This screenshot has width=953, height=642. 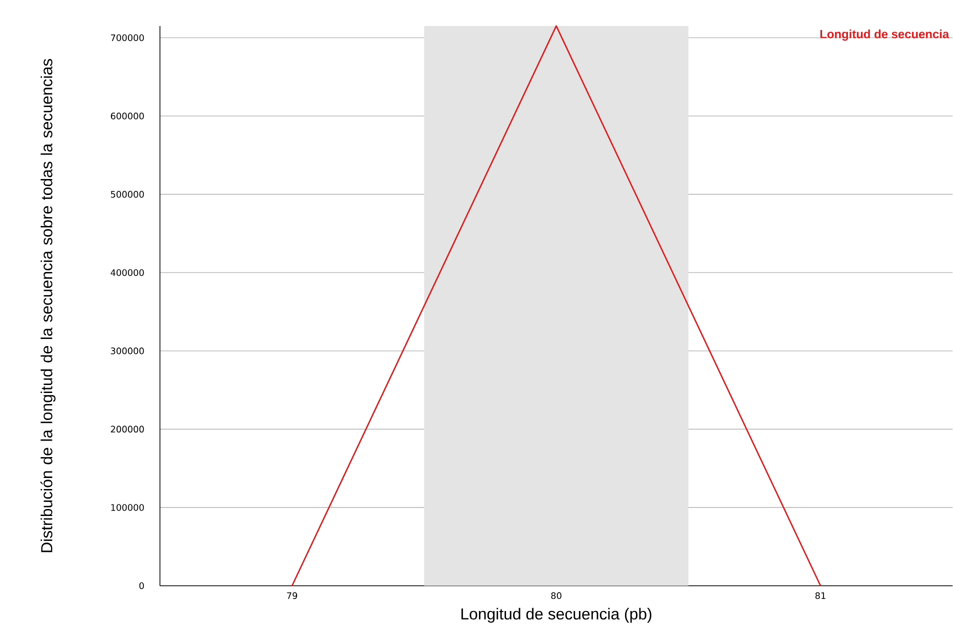 What do you see at coordinates (127, 116) in the screenshot?
I see `y-tick-label: 600000` at bounding box center [127, 116].